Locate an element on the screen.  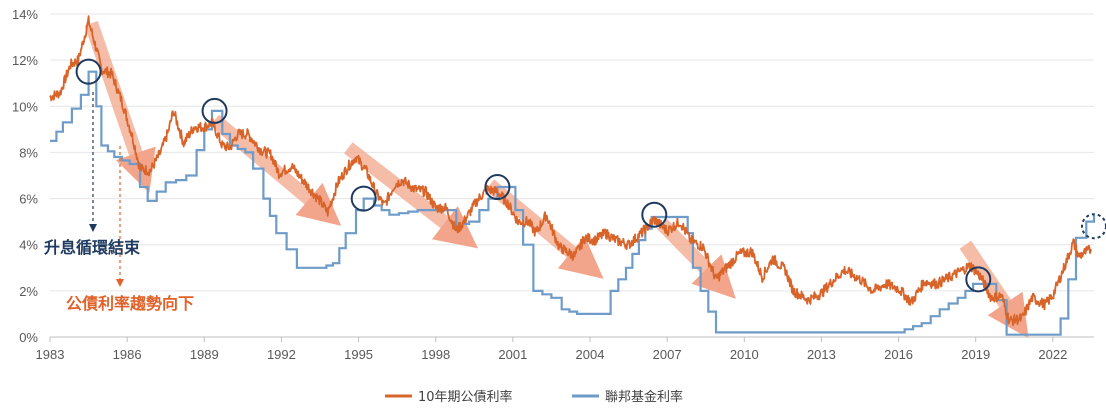
legend: 10年期公債利率 聯邦基金利率 is located at coordinates (534, 397).